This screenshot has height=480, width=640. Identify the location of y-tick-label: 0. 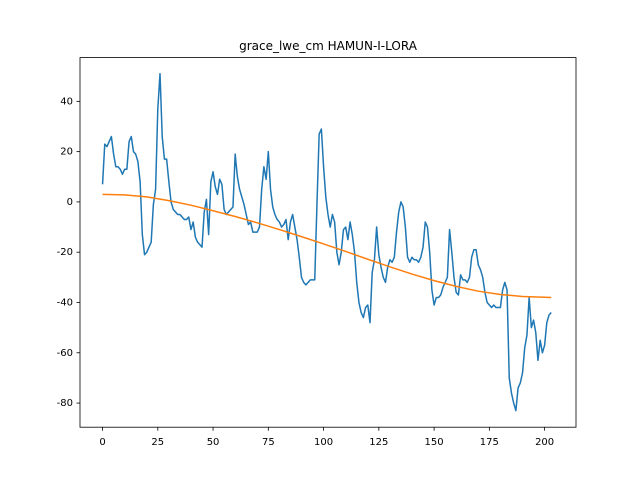
(70, 202).